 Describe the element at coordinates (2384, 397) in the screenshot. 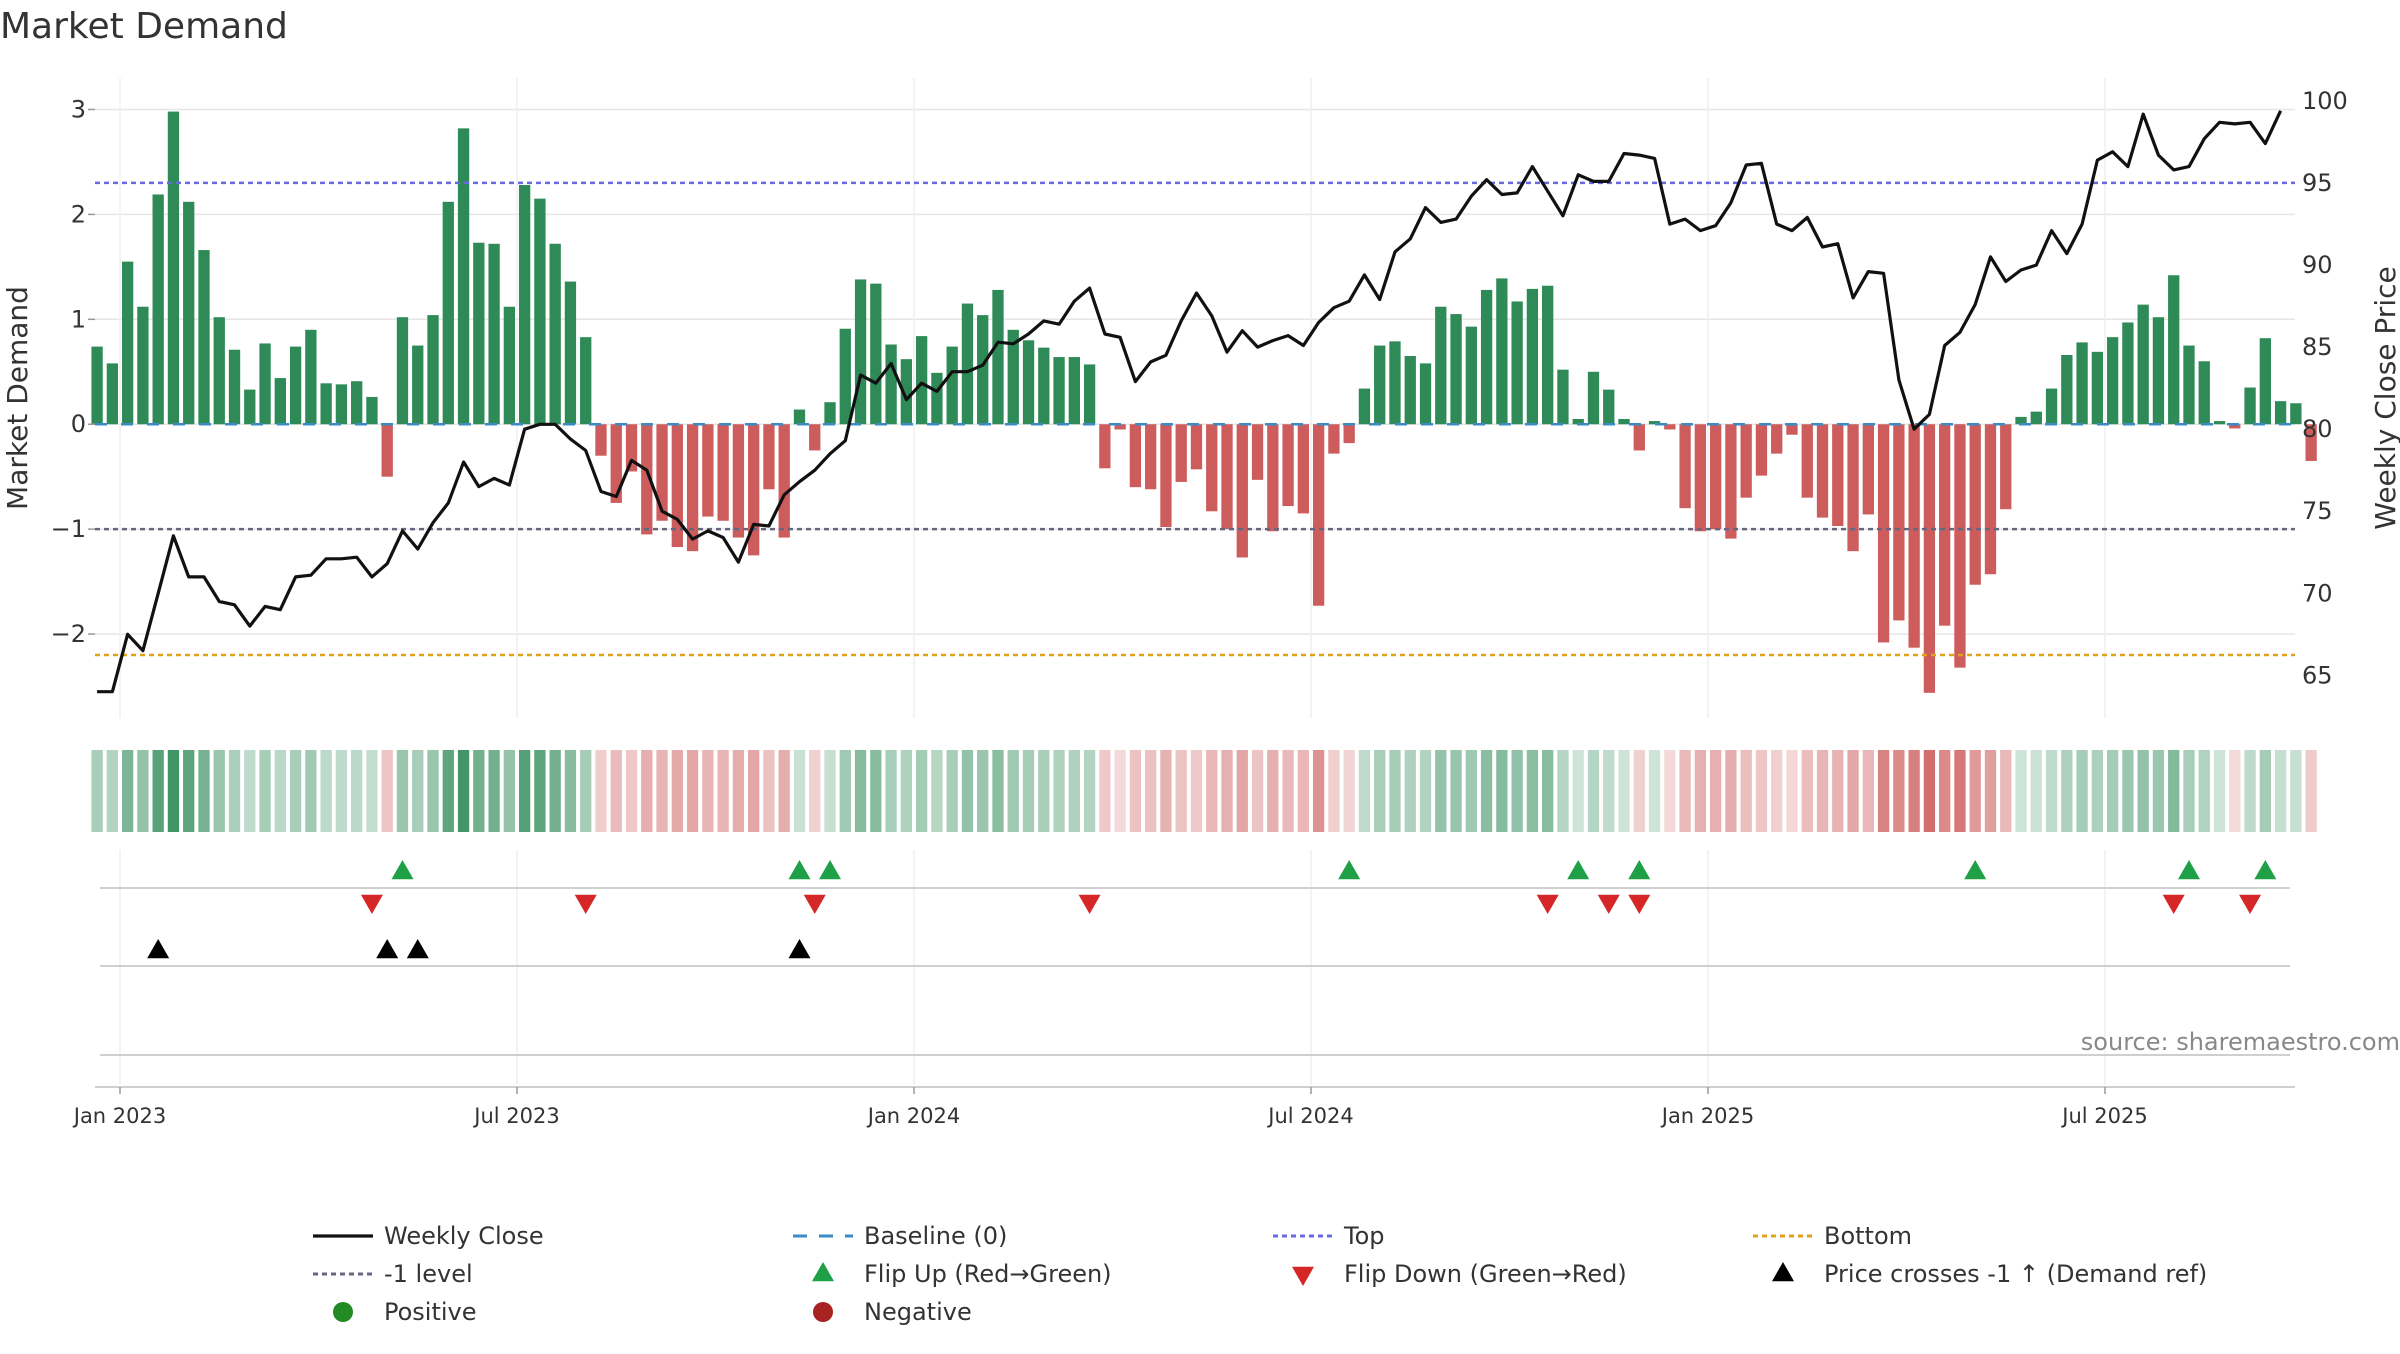

I see `right-axis-label: Weekly Close Price` at that location.